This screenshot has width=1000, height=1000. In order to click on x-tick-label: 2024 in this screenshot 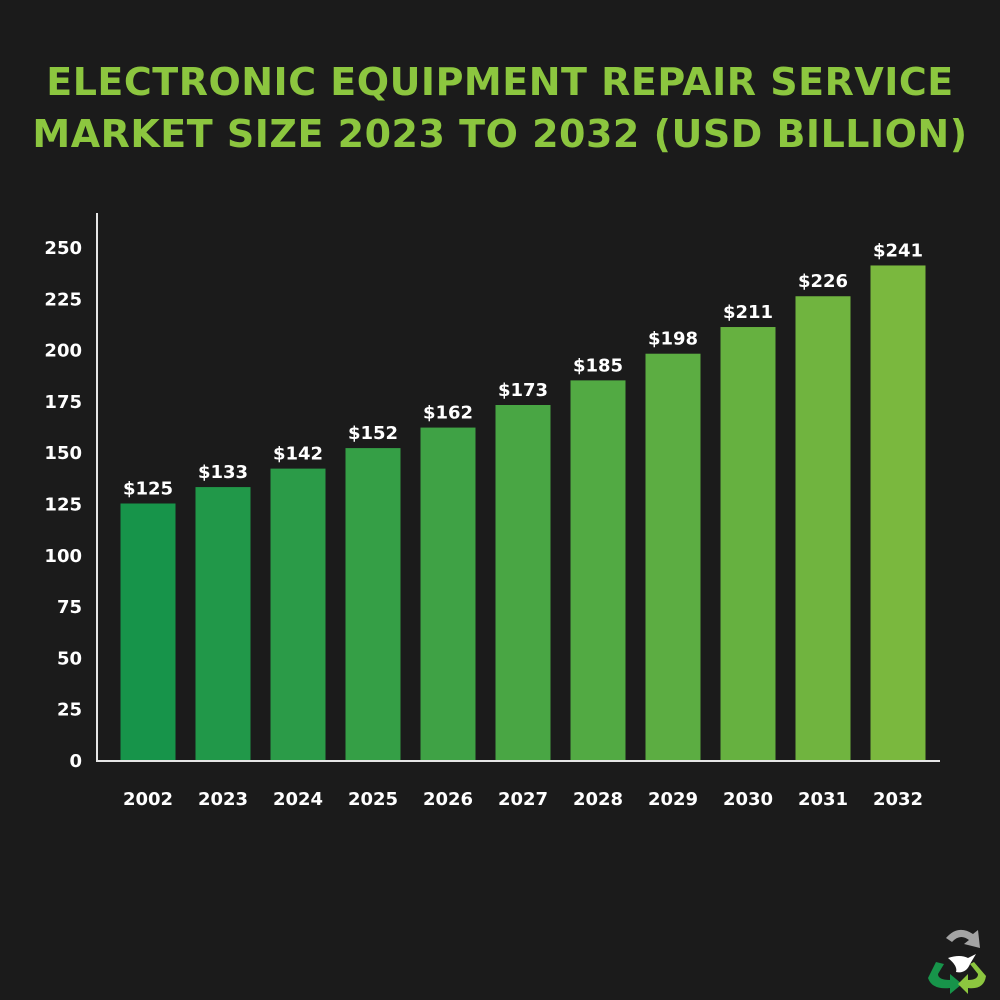, I will do `click(298, 799)`.